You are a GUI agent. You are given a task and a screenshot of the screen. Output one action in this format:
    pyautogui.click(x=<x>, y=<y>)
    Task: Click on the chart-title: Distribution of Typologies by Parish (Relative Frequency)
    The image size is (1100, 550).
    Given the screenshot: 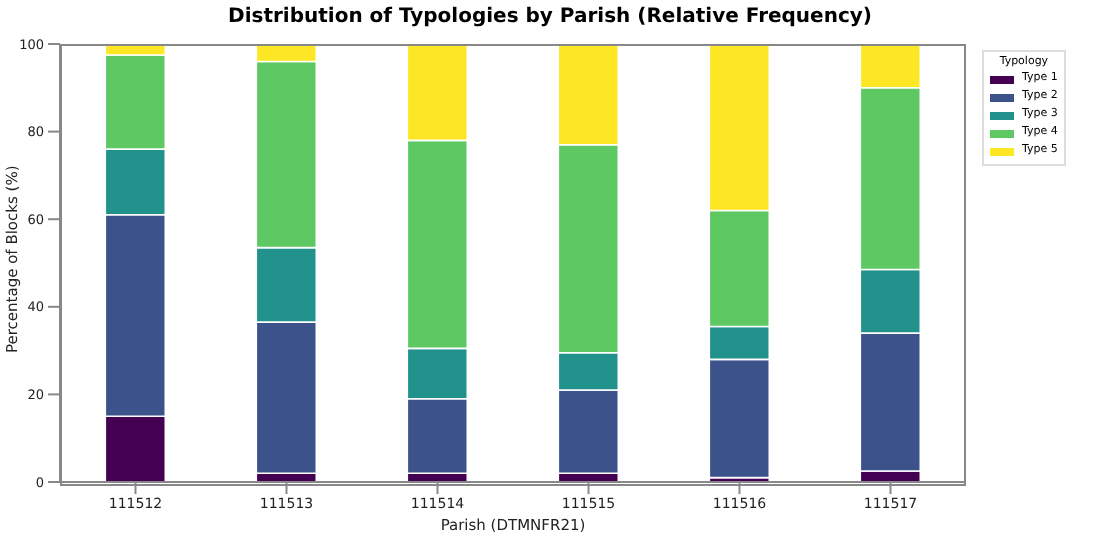 What is the action you would take?
    pyautogui.click(x=550, y=17)
    